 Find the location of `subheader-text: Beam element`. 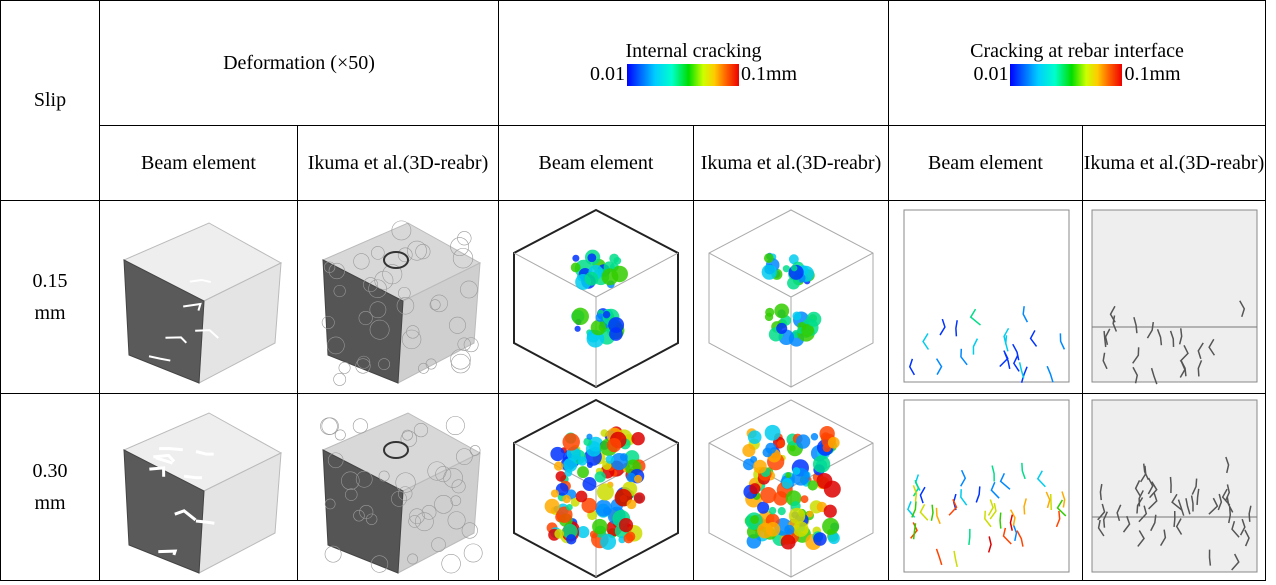

subheader-text: Beam element is located at coordinates (985, 163).